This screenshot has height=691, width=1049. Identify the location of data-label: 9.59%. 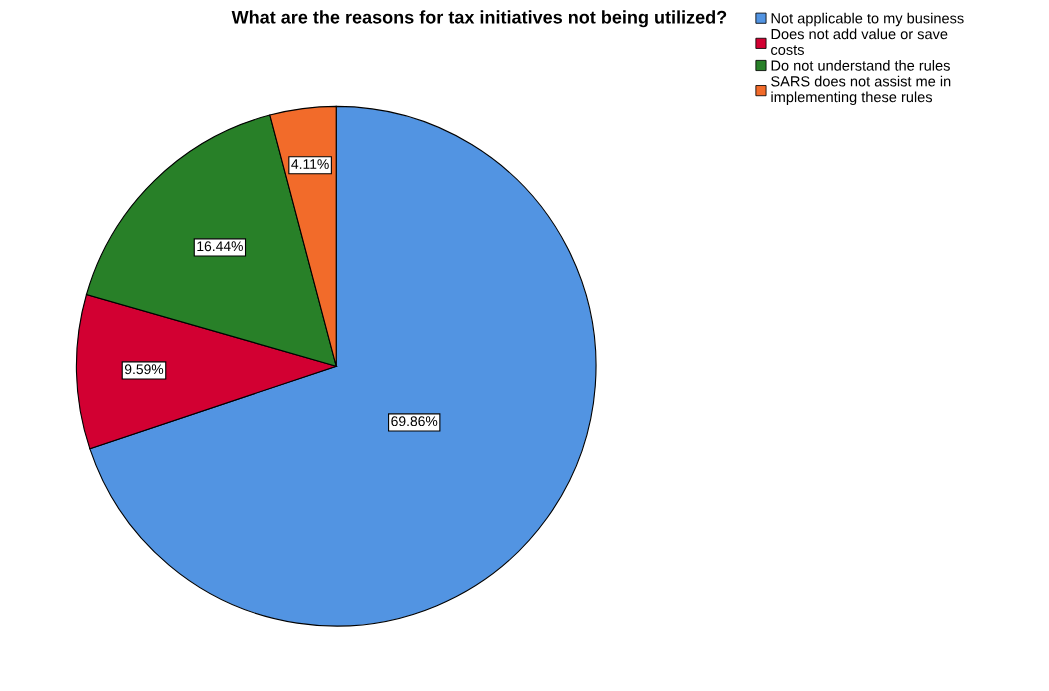
(144, 369).